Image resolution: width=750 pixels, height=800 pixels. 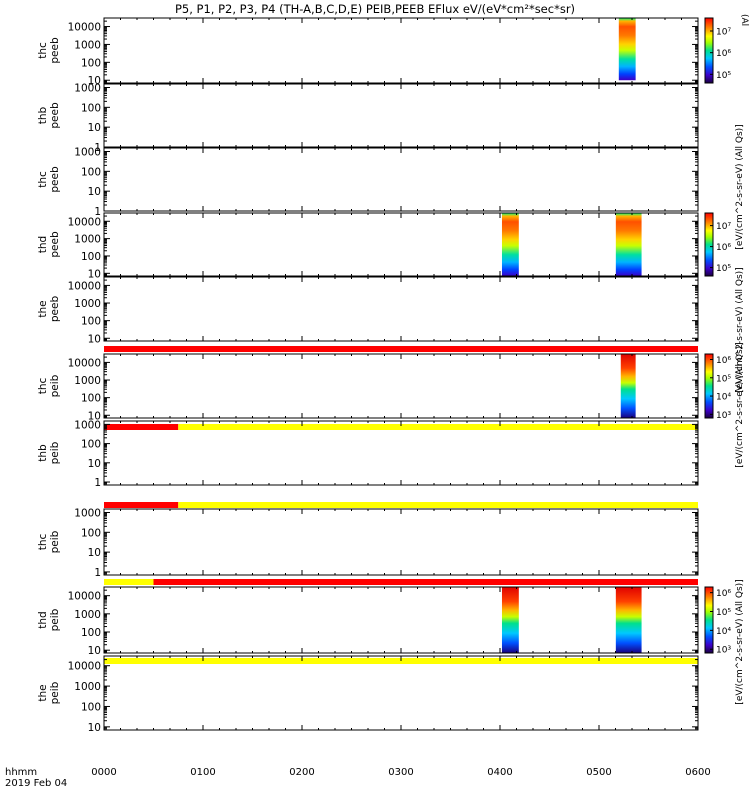 What do you see at coordinates (740, 404) in the screenshot?
I see `colorbar-label-lower-stacked: [eV/(cm^2-s-sr-eV) (All Qs)]` at bounding box center [740, 404].